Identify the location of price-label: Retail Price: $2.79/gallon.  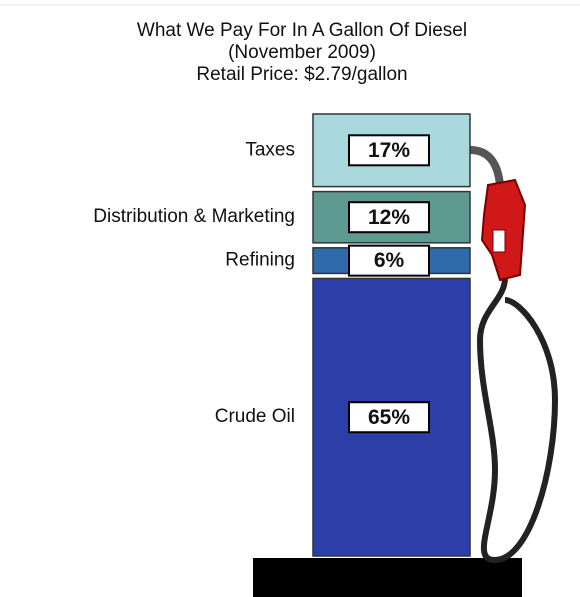
(301, 74).